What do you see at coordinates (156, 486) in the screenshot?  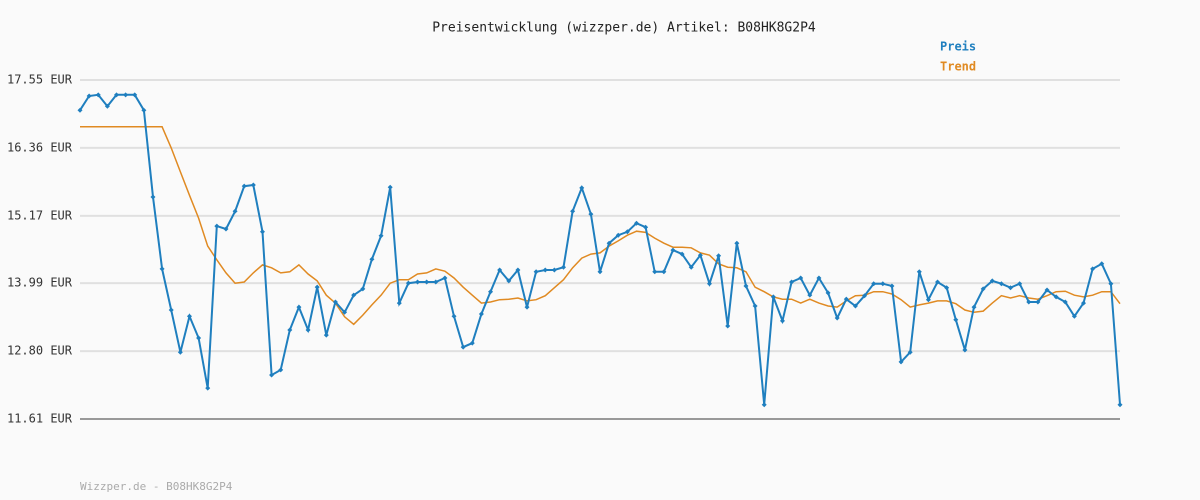 I see `footer: Wizzper.de - B08HK8G2P4` at bounding box center [156, 486].